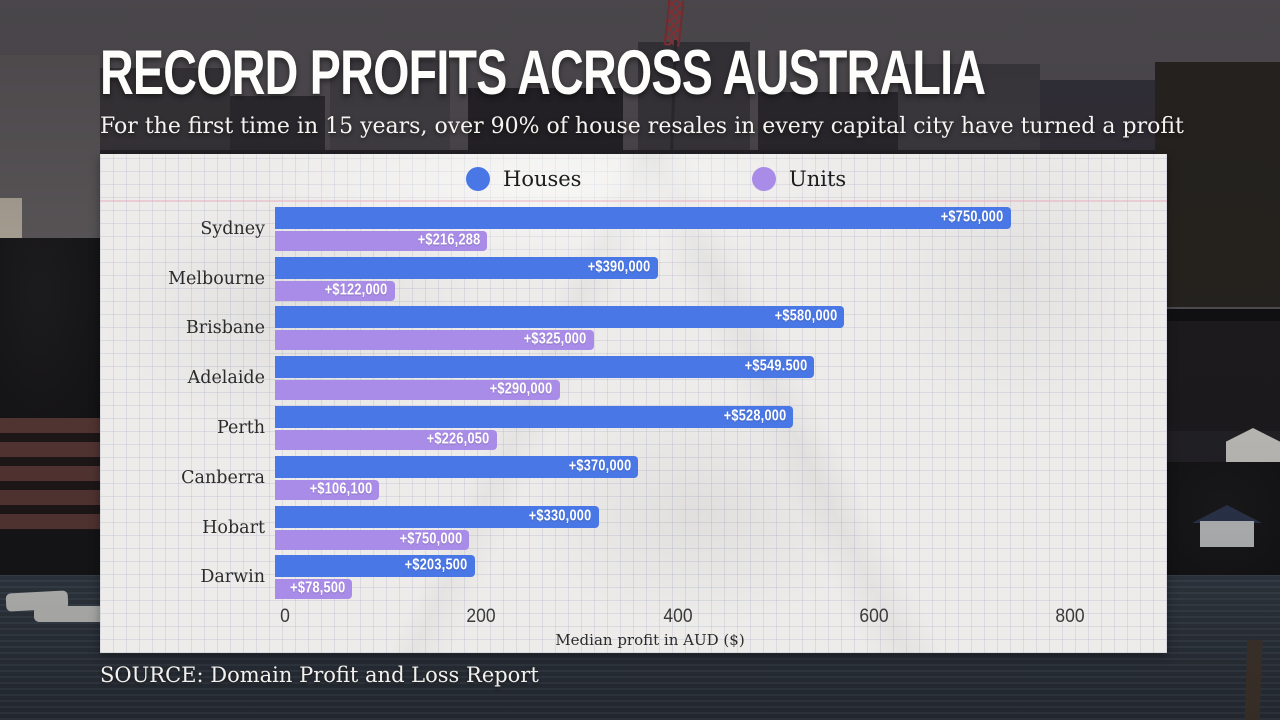 The height and width of the screenshot is (720, 1280). I want to click on bar-houses-hobart: +$330,000, so click(437, 516).